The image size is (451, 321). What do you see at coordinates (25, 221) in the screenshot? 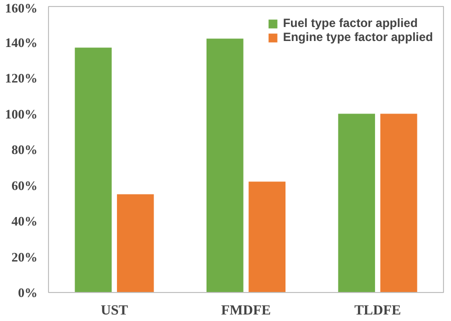
I see `y-tick-label: 40%` at bounding box center [25, 221].